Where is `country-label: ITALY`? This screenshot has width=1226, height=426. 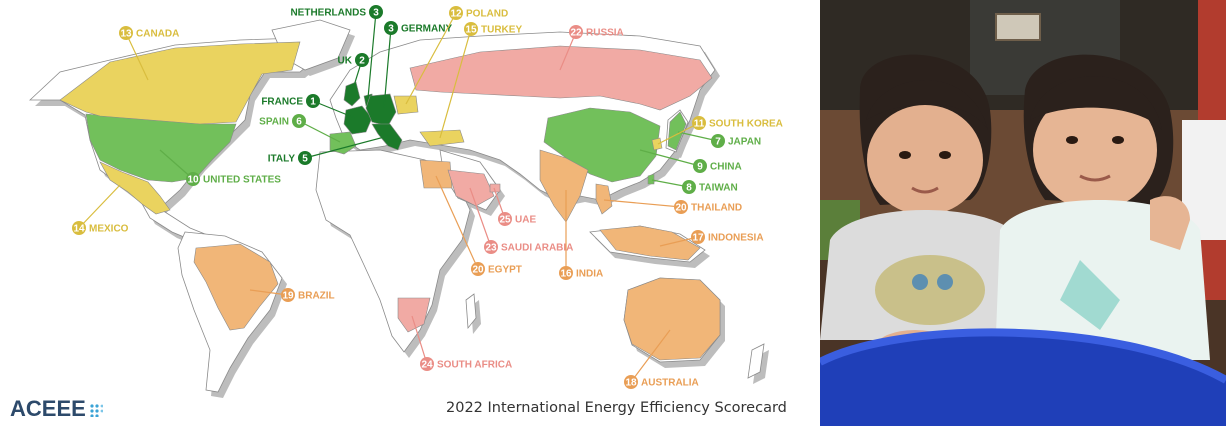 country-label: ITALY is located at coordinates (282, 159).